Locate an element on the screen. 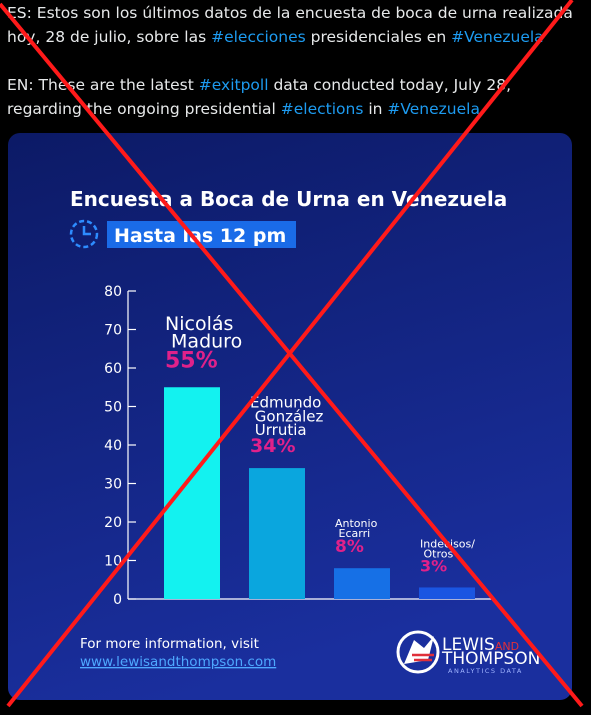 The height and width of the screenshot is (715, 591). value-label: 8% is located at coordinates (349, 547).